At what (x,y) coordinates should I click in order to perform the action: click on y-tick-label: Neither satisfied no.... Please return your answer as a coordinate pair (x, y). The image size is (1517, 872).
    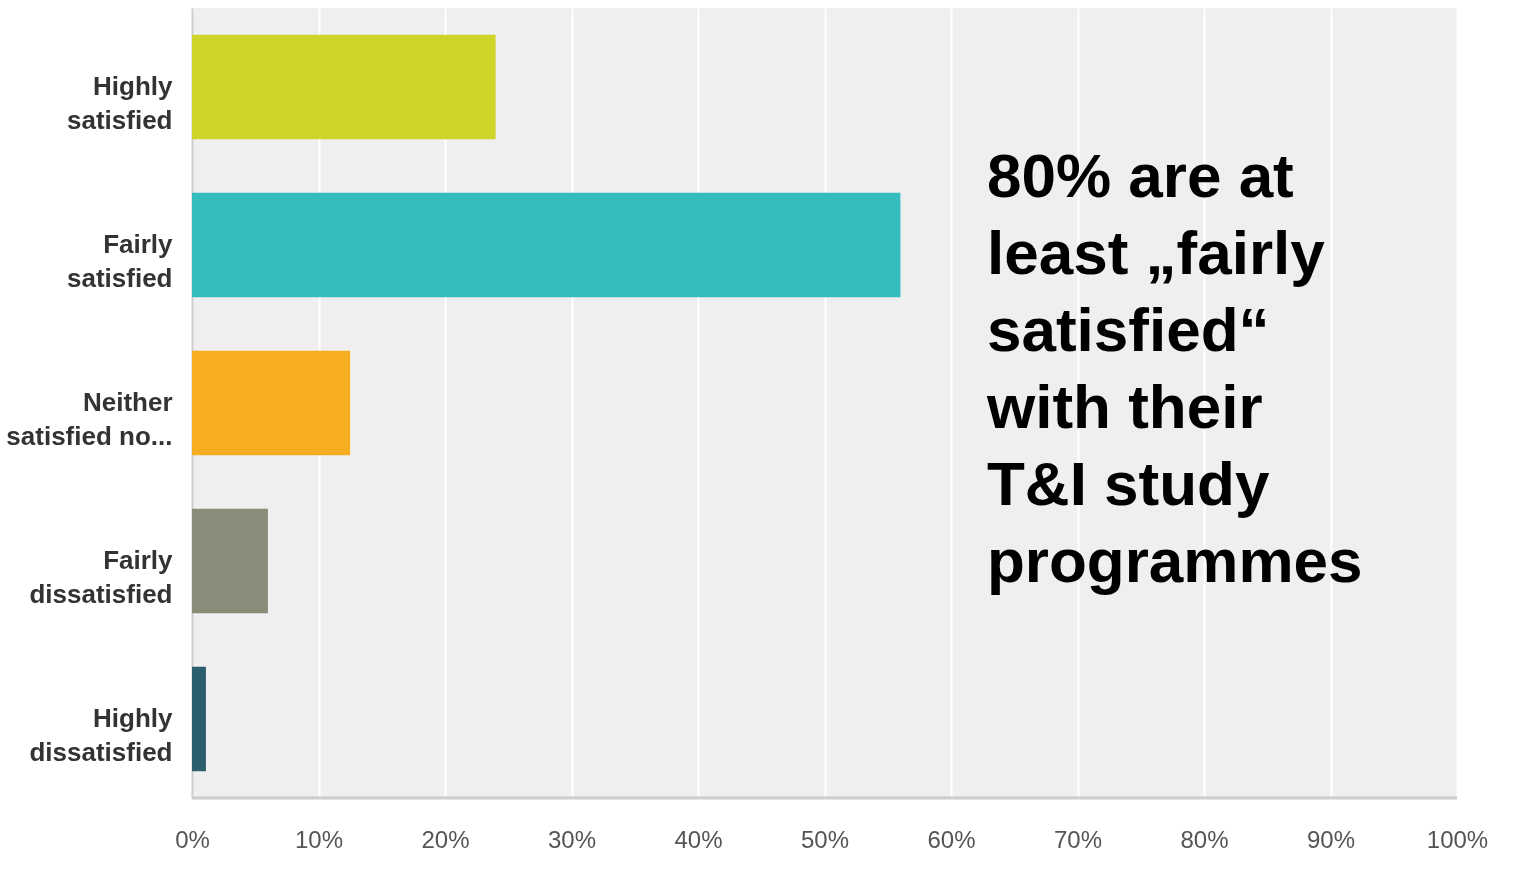
    Looking at the image, I should click on (89, 419).